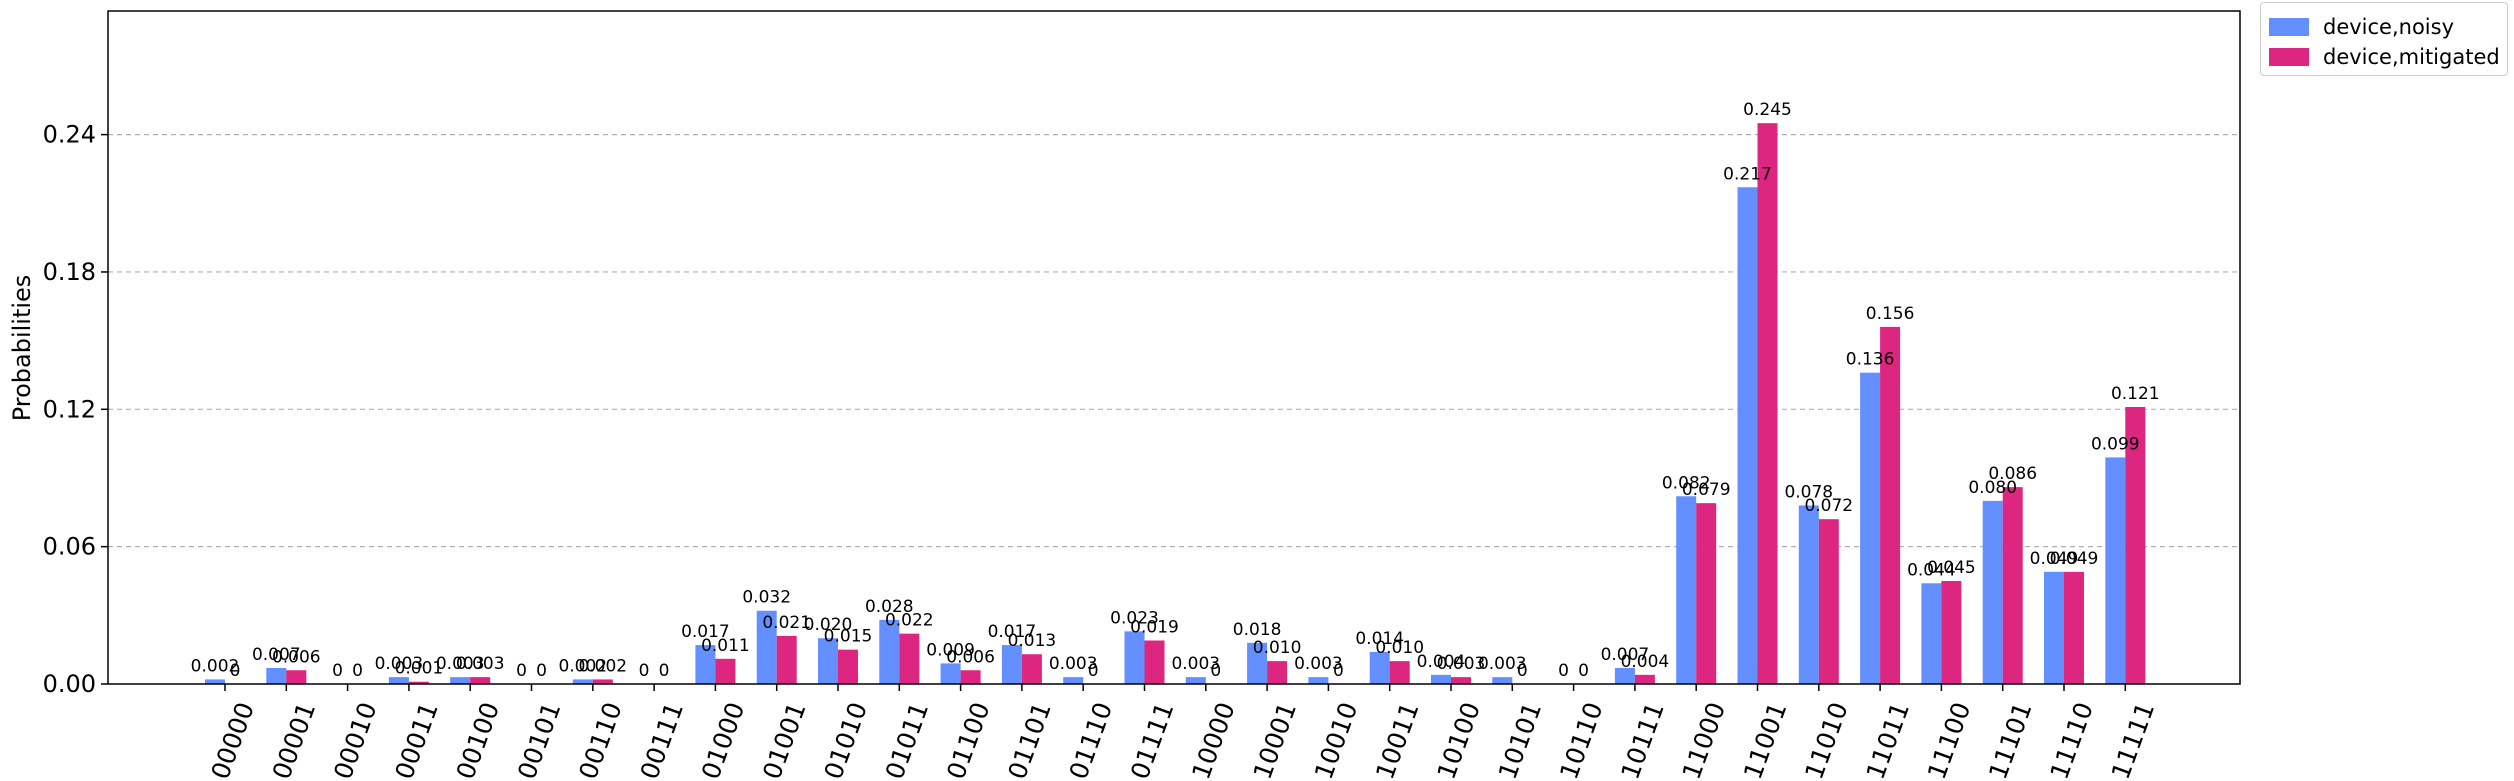 The image size is (2514, 781). Describe the element at coordinates (1154, 628) in the screenshot. I see `data-label: 0.019` at that location.